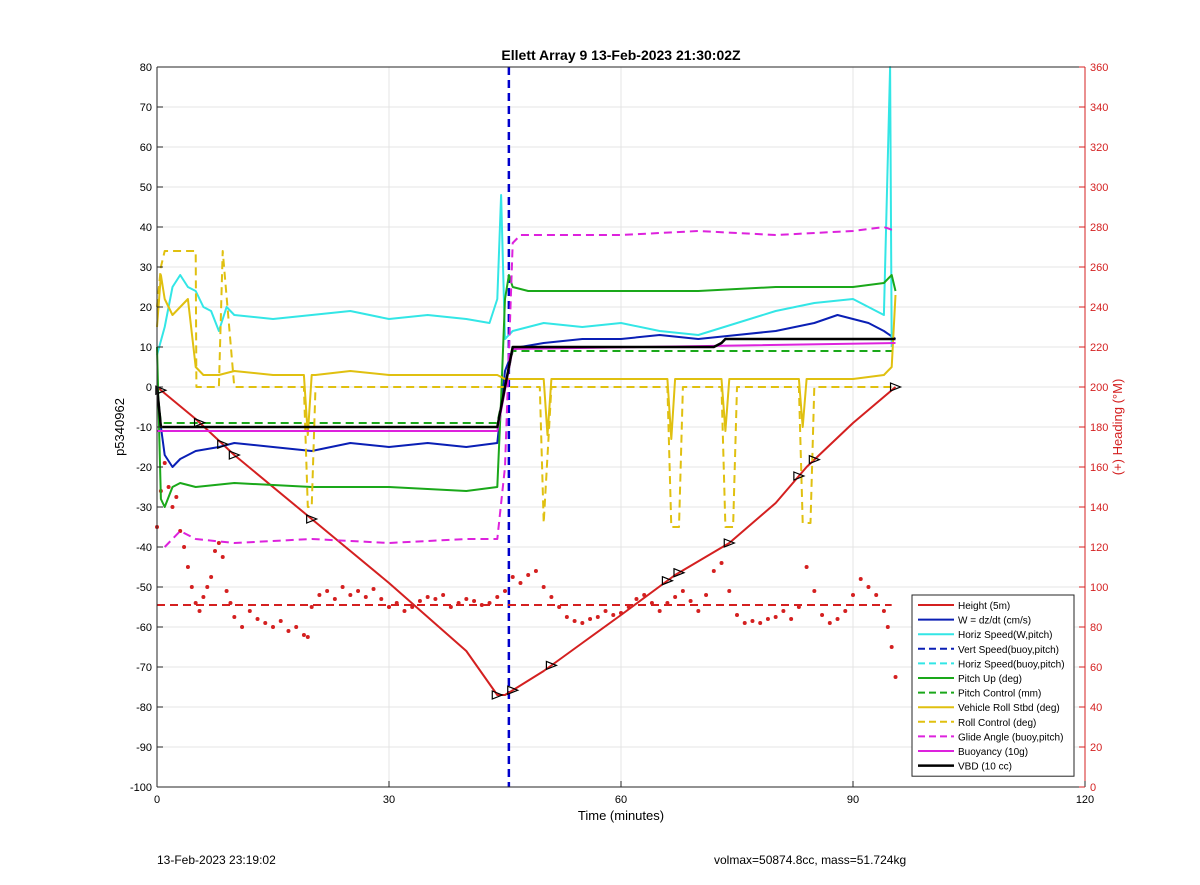 The height and width of the screenshot is (885, 1200). Describe the element at coordinates (144, 708) in the screenshot. I see `y-left-tick-label: -80` at that location.